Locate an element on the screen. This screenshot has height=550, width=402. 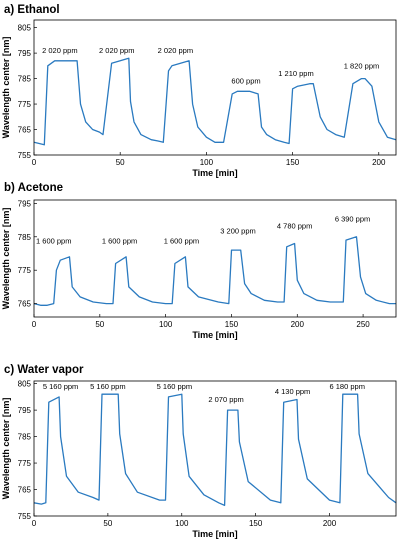
concentration-label: 2 070 ppm is located at coordinates (225, 399).